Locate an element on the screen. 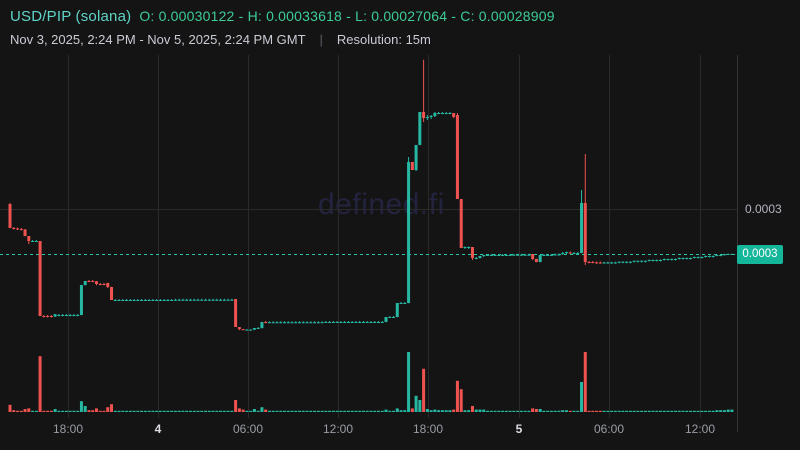 The image size is (800, 450). time-axis-label: 5 is located at coordinates (519, 429).